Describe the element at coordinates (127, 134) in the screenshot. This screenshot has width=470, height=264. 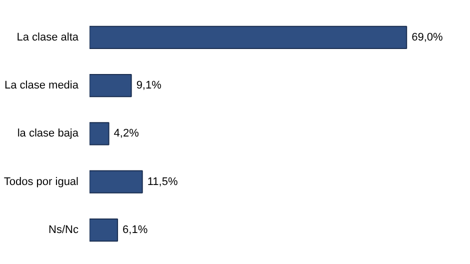
I see `data-label: 4,2%` at that location.